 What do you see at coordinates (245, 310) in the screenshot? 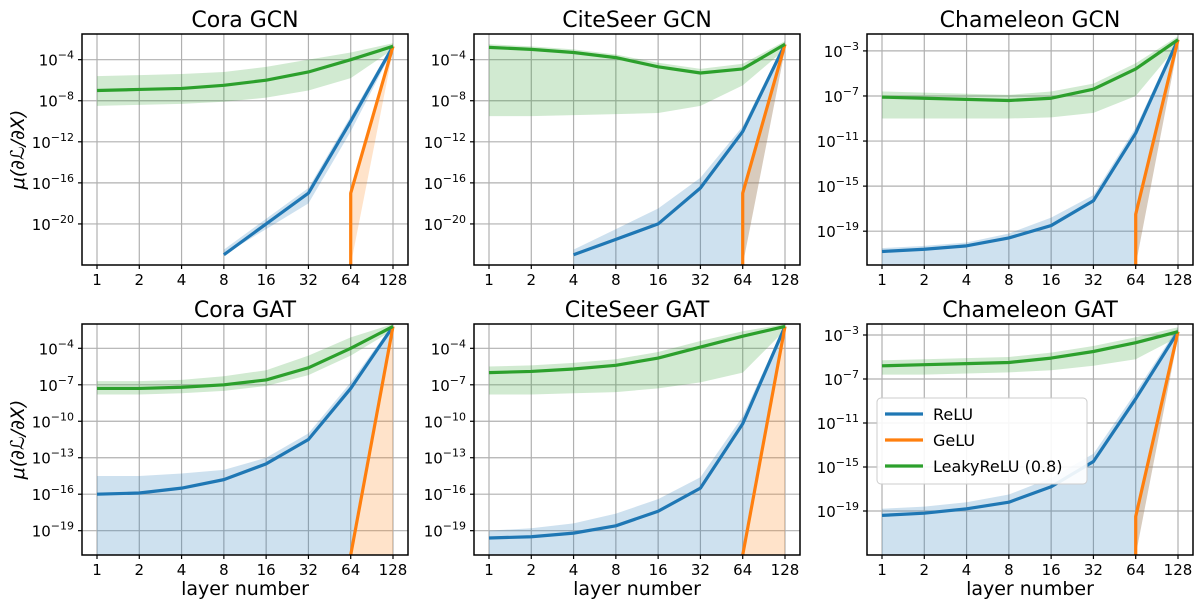
I see `panel-title: Cora GAT` at bounding box center [245, 310].